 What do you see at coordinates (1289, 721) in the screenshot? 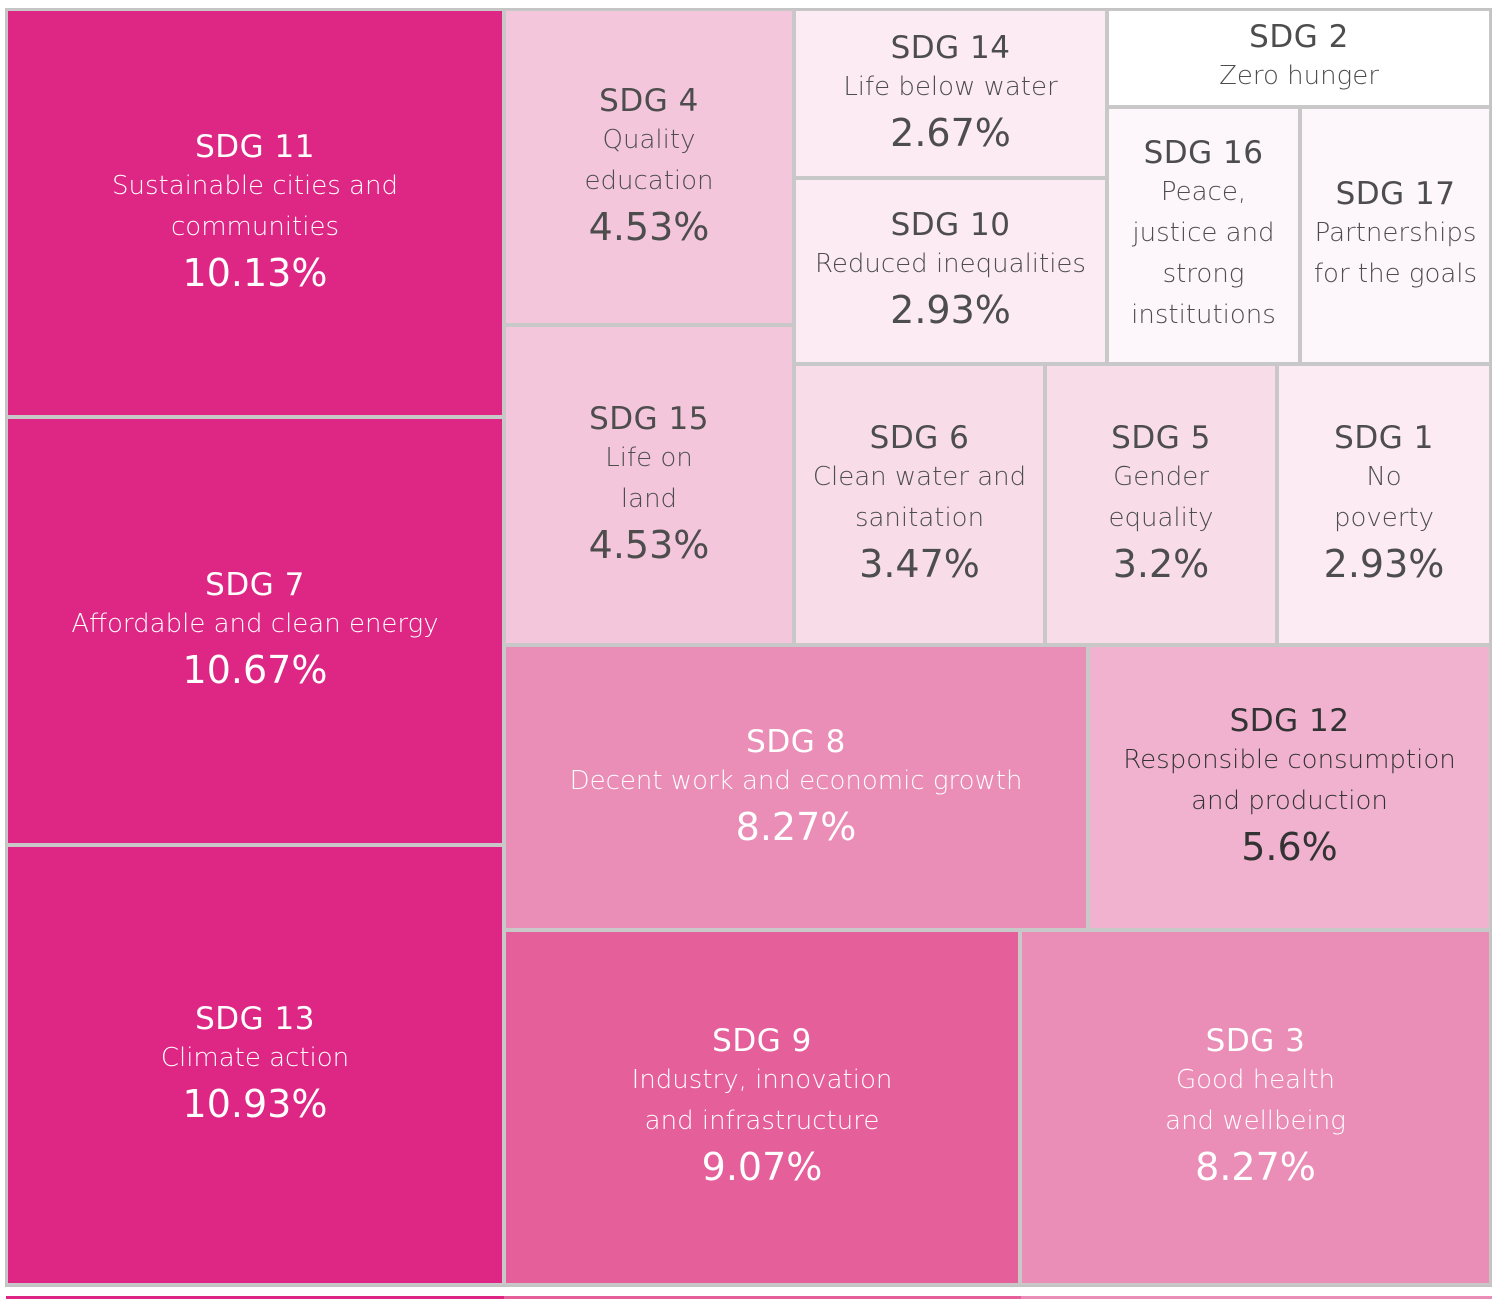
I see `tile-code: SDG 12` at bounding box center [1289, 721].